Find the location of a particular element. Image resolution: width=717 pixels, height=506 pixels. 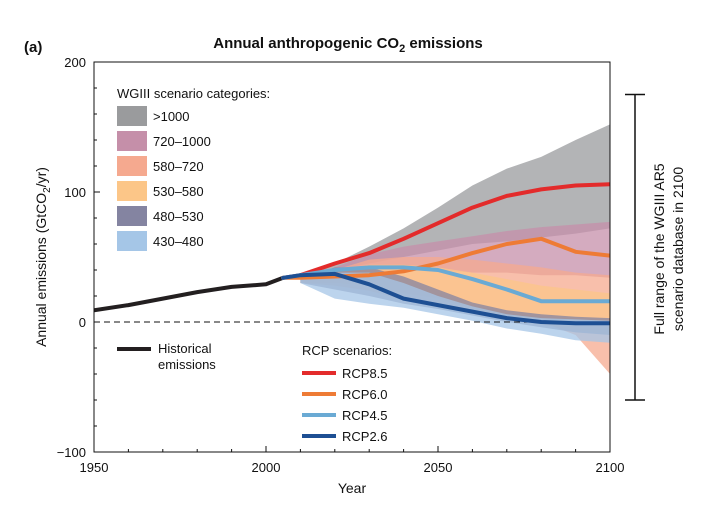

range-bar-label-line2: scenario database in 2100 is located at coordinates (678, 249).